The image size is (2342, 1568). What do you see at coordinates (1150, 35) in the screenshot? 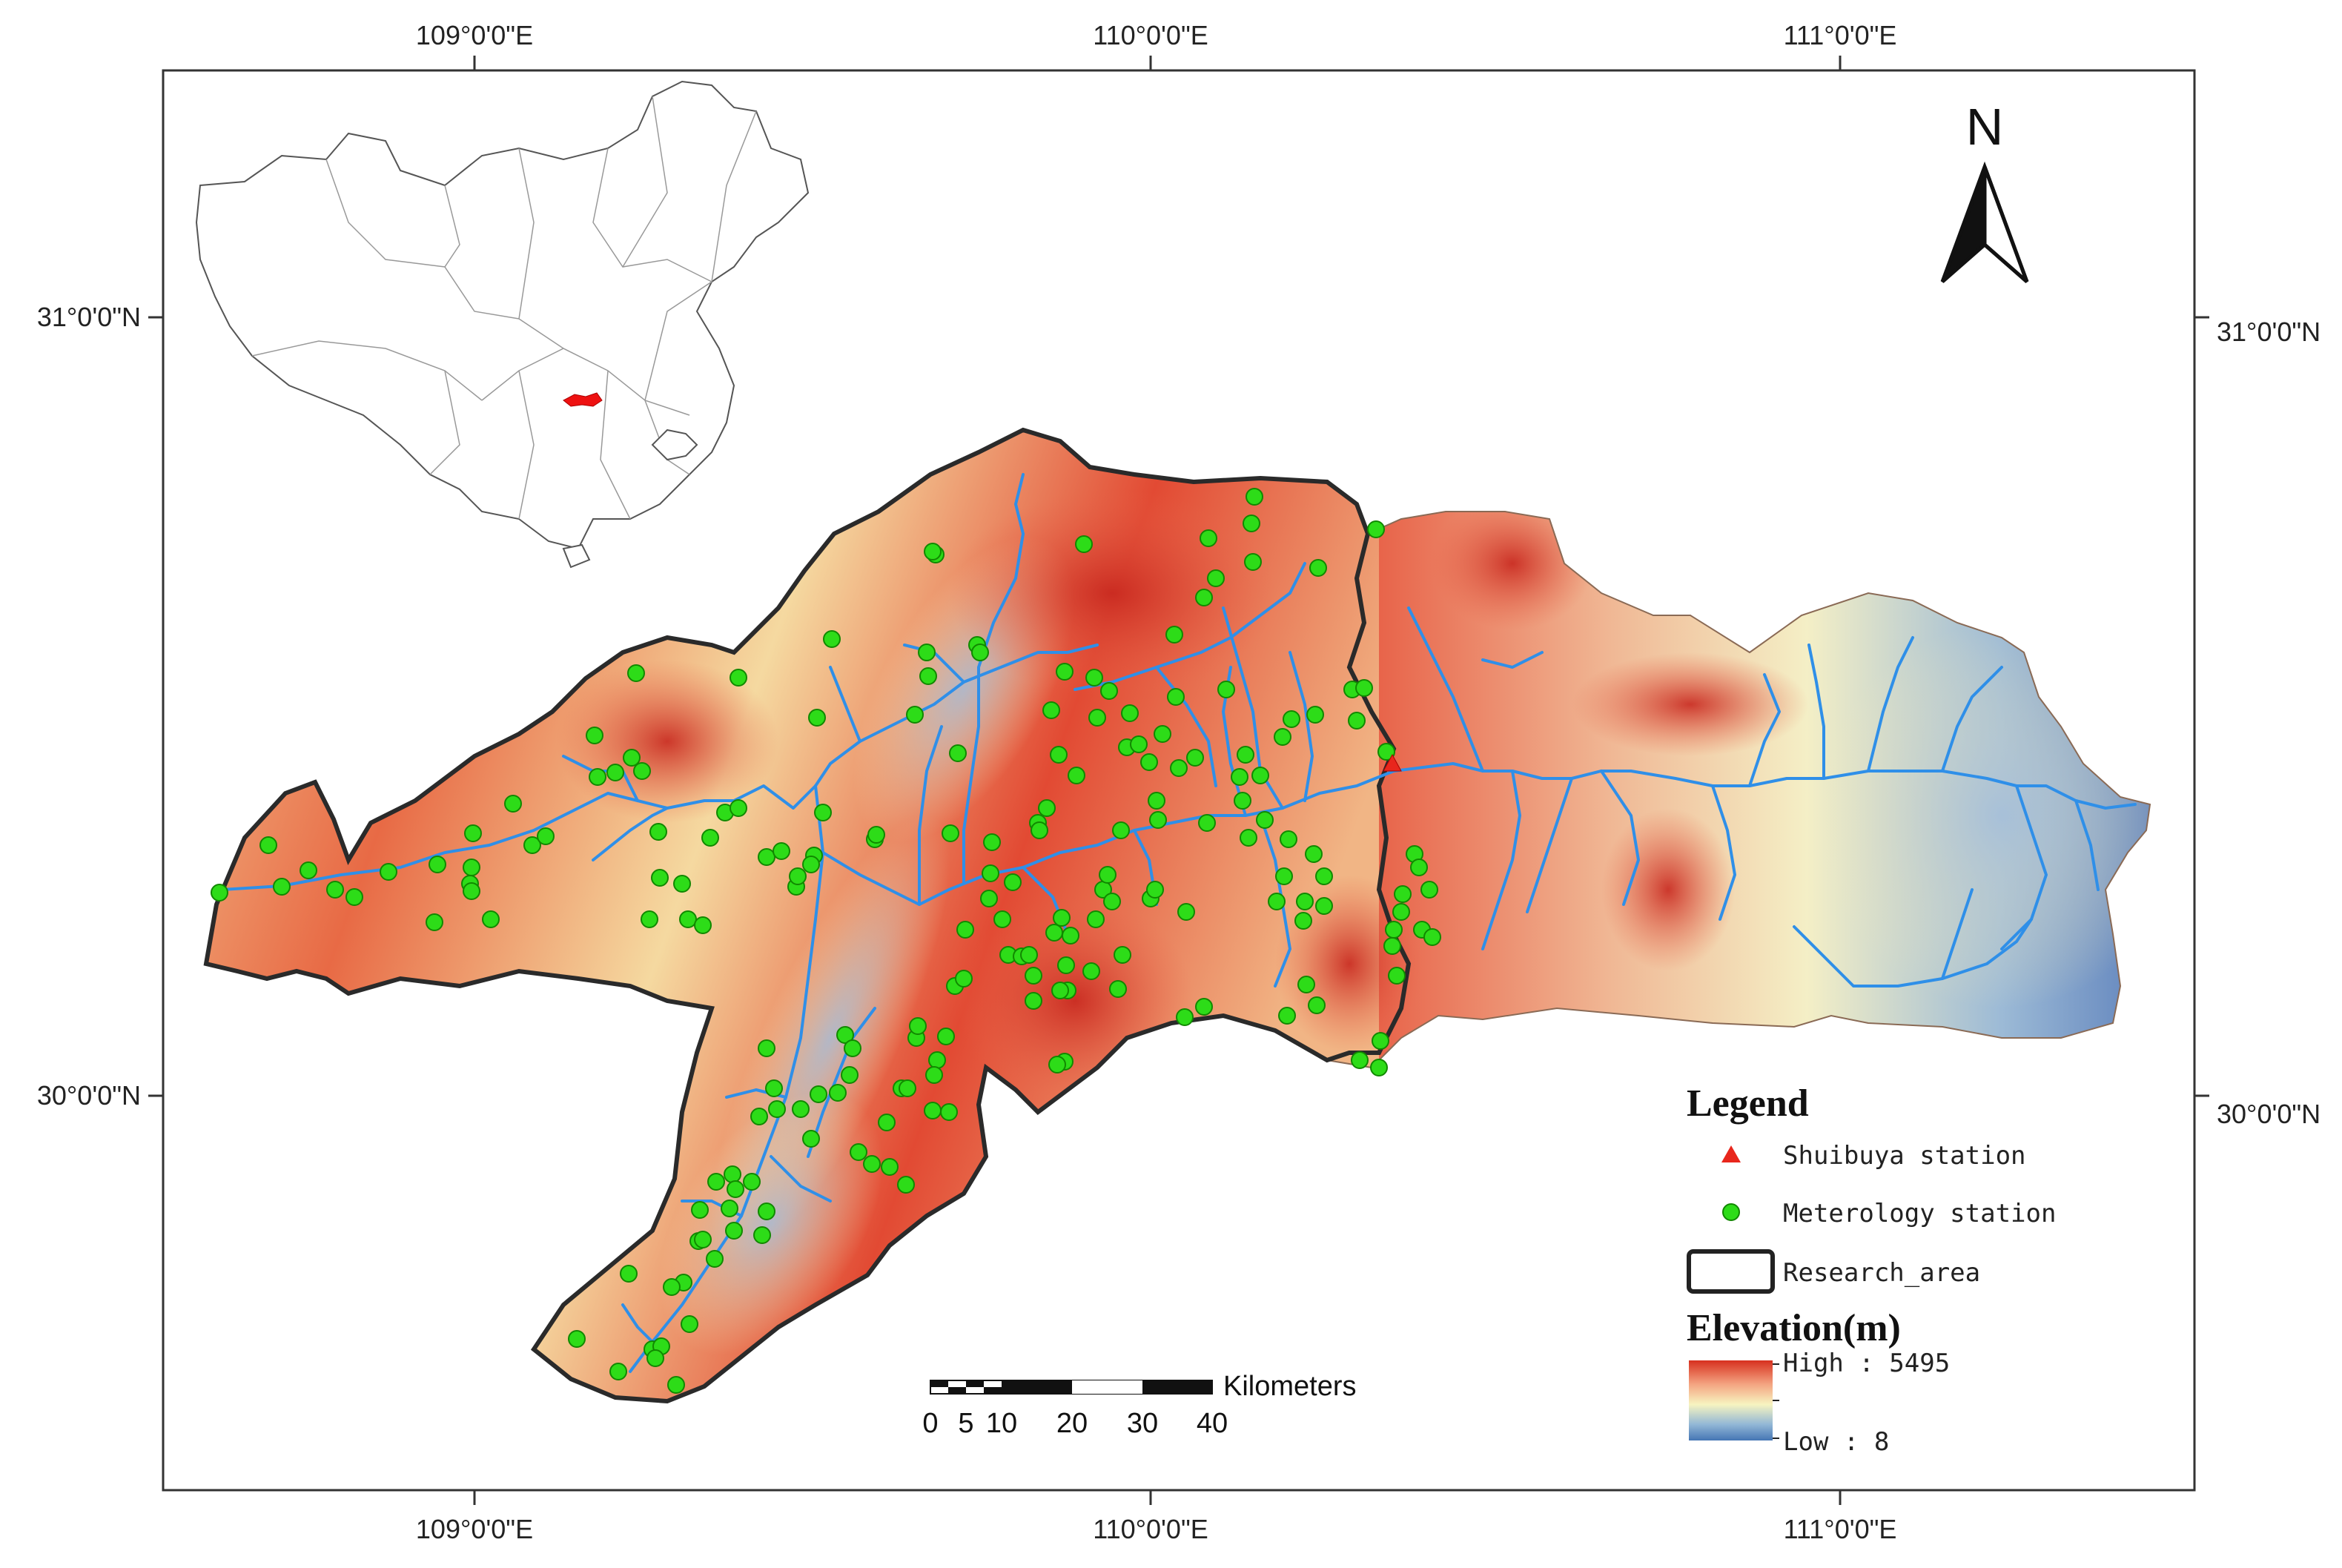
I see `top-lon-label-2: 110°0'0"E` at bounding box center [1150, 35].